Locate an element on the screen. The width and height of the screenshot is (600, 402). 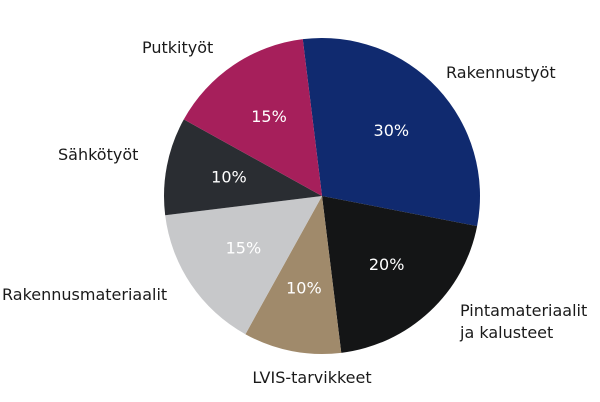
slice-category-label: LVIS-tarvikkeet is located at coordinates (311, 377).